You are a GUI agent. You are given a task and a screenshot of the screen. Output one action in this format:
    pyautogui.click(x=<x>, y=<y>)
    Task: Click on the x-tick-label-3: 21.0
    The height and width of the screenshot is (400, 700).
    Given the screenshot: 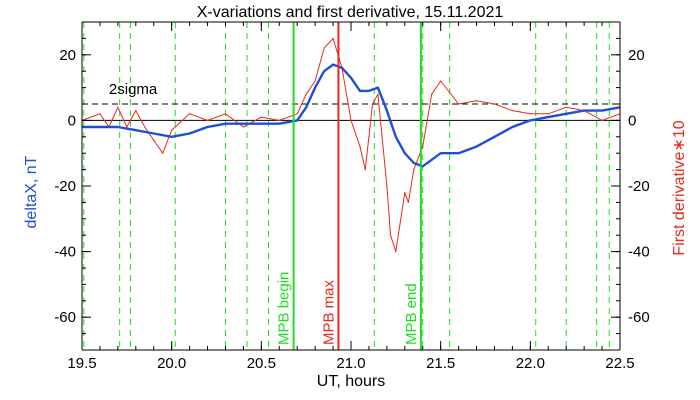 What is the action you would take?
    pyautogui.click(x=350, y=363)
    